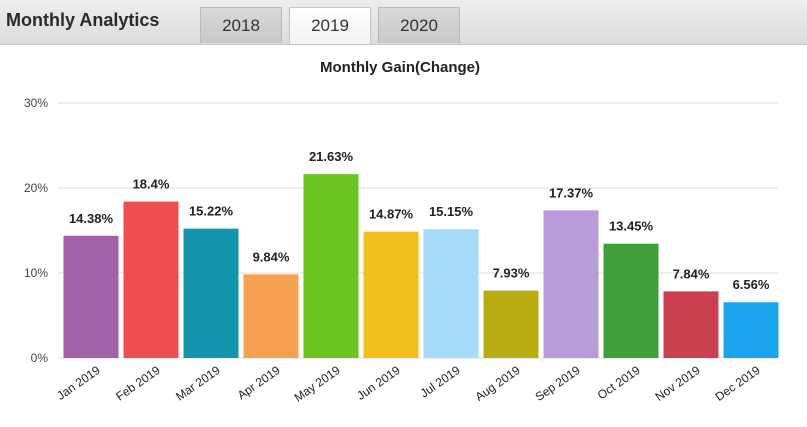 Image resolution: width=807 pixels, height=427 pixels. Describe the element at coordinates (83, 20) in the screenshot. I see `app-title: Monthly Analytics` at that location.